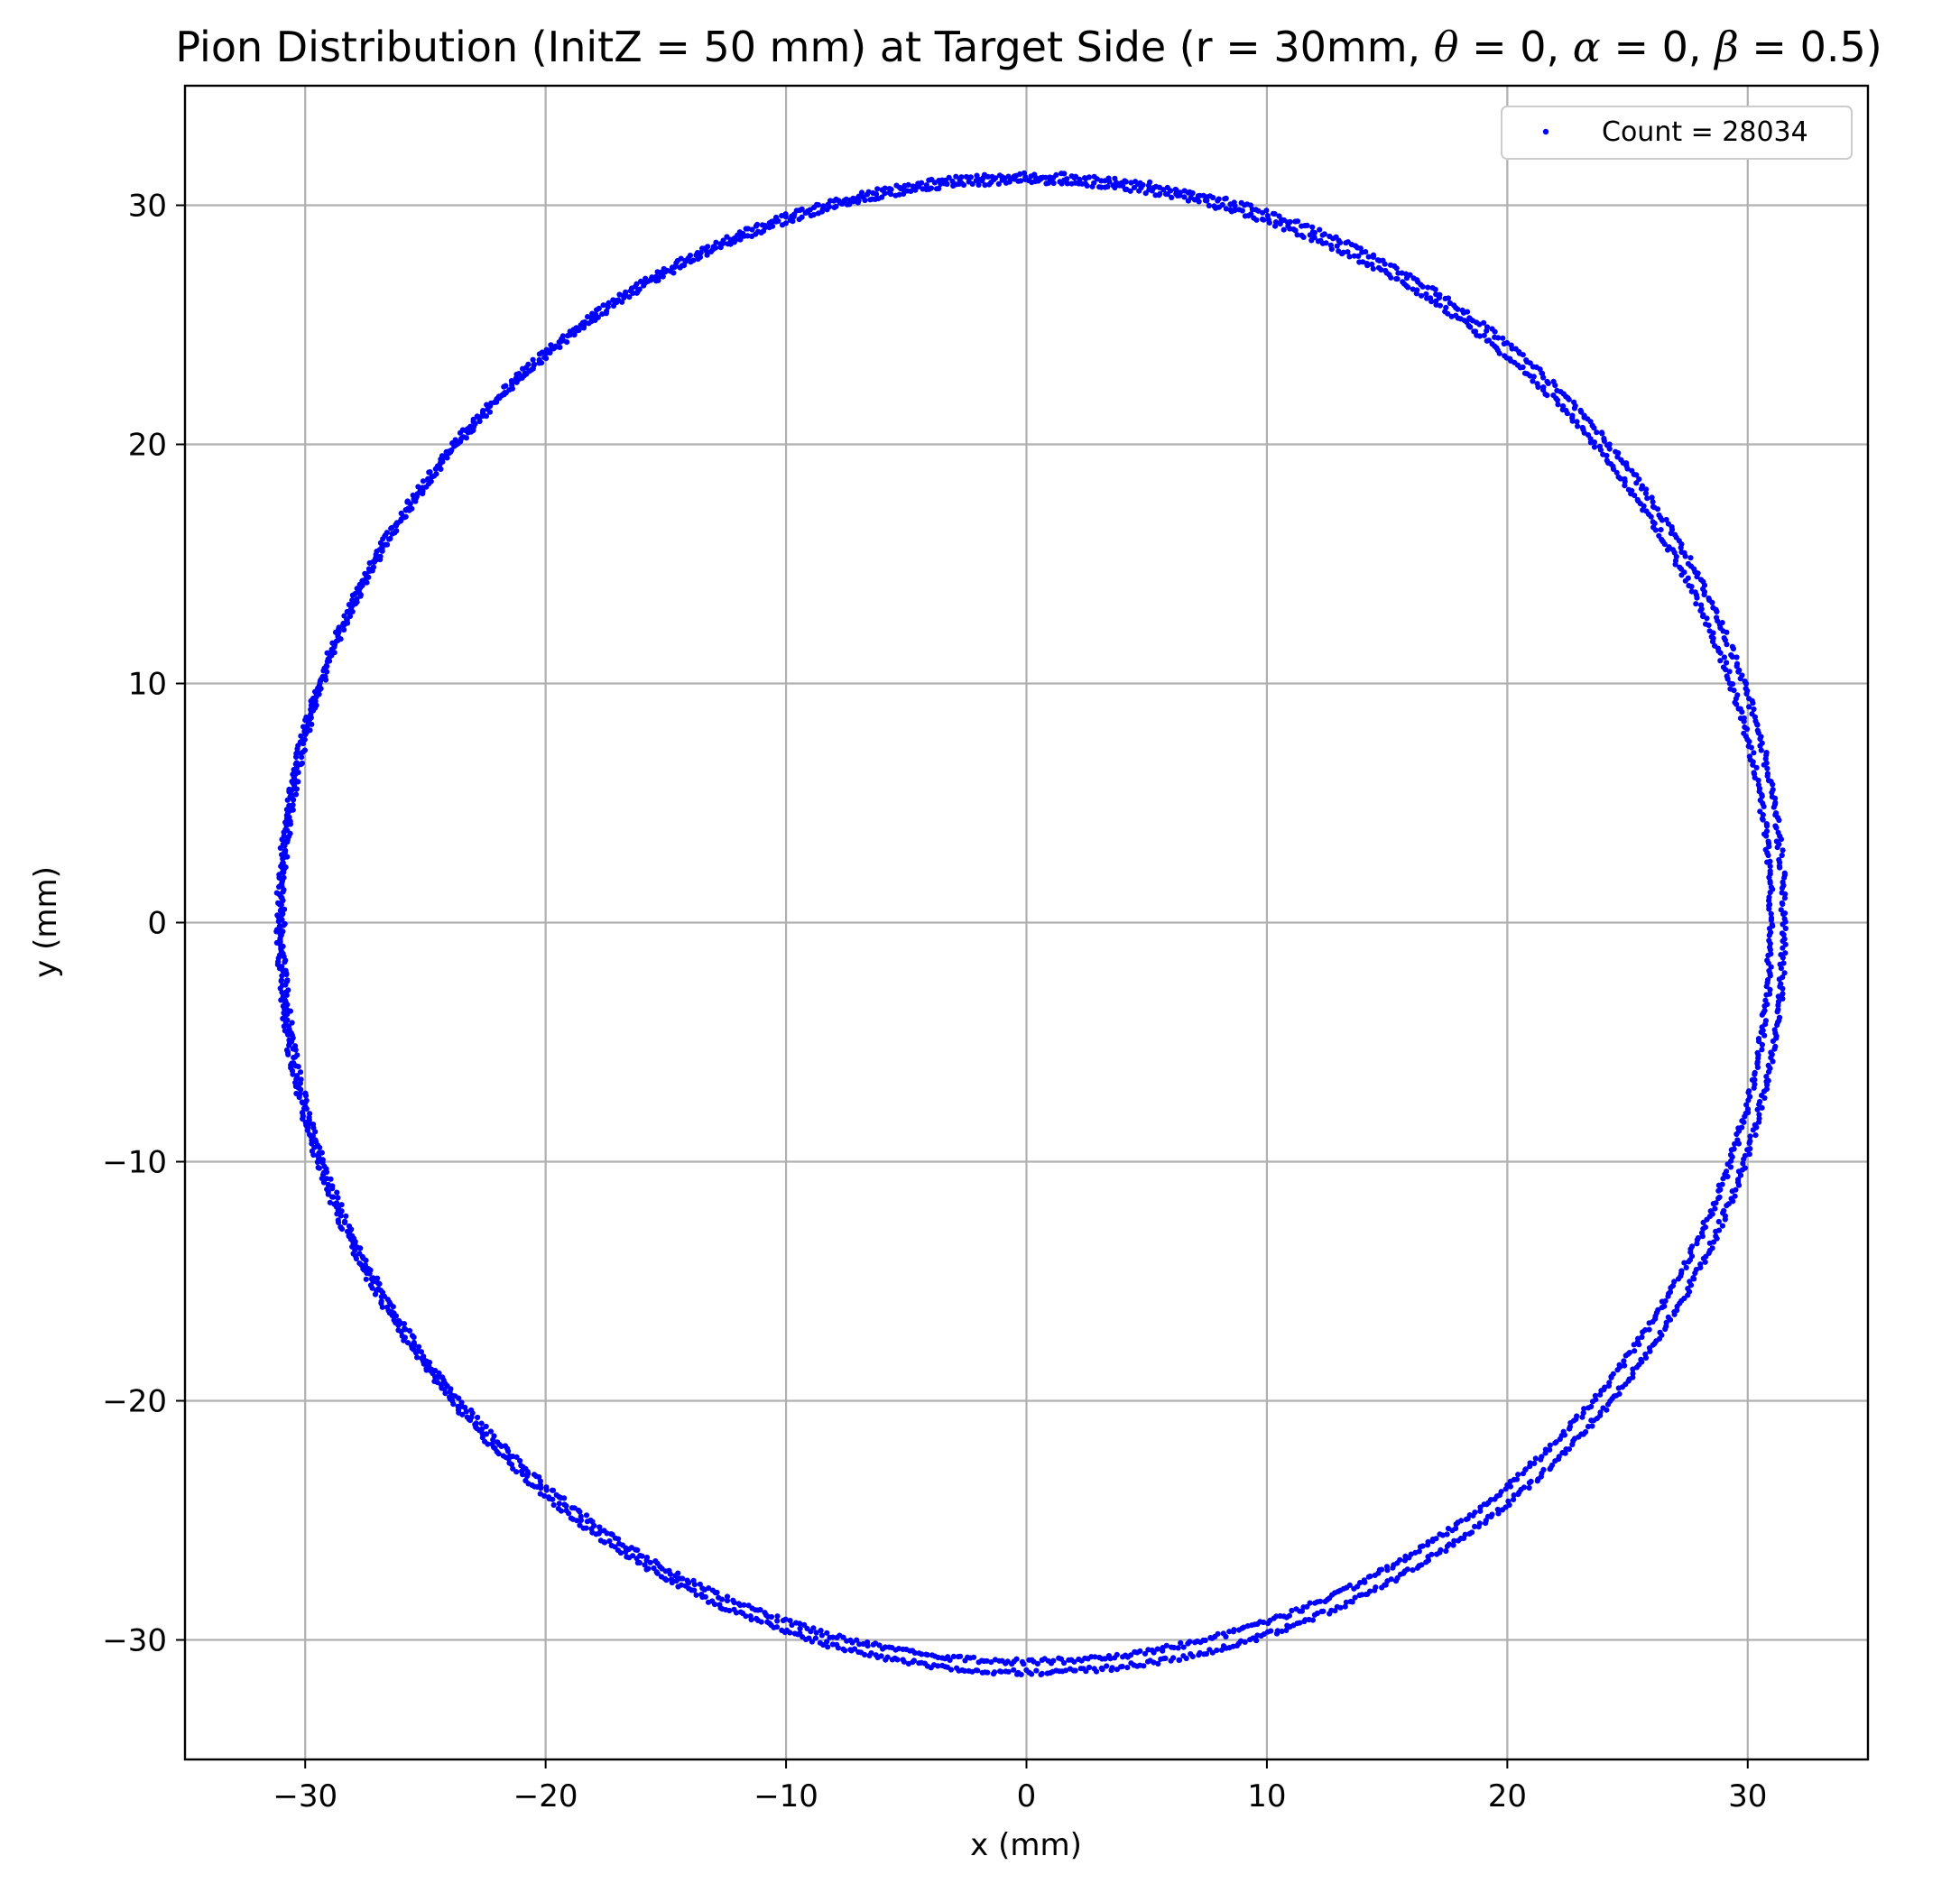  I want to click on y-tick-label: −20, so click(134, 1402).